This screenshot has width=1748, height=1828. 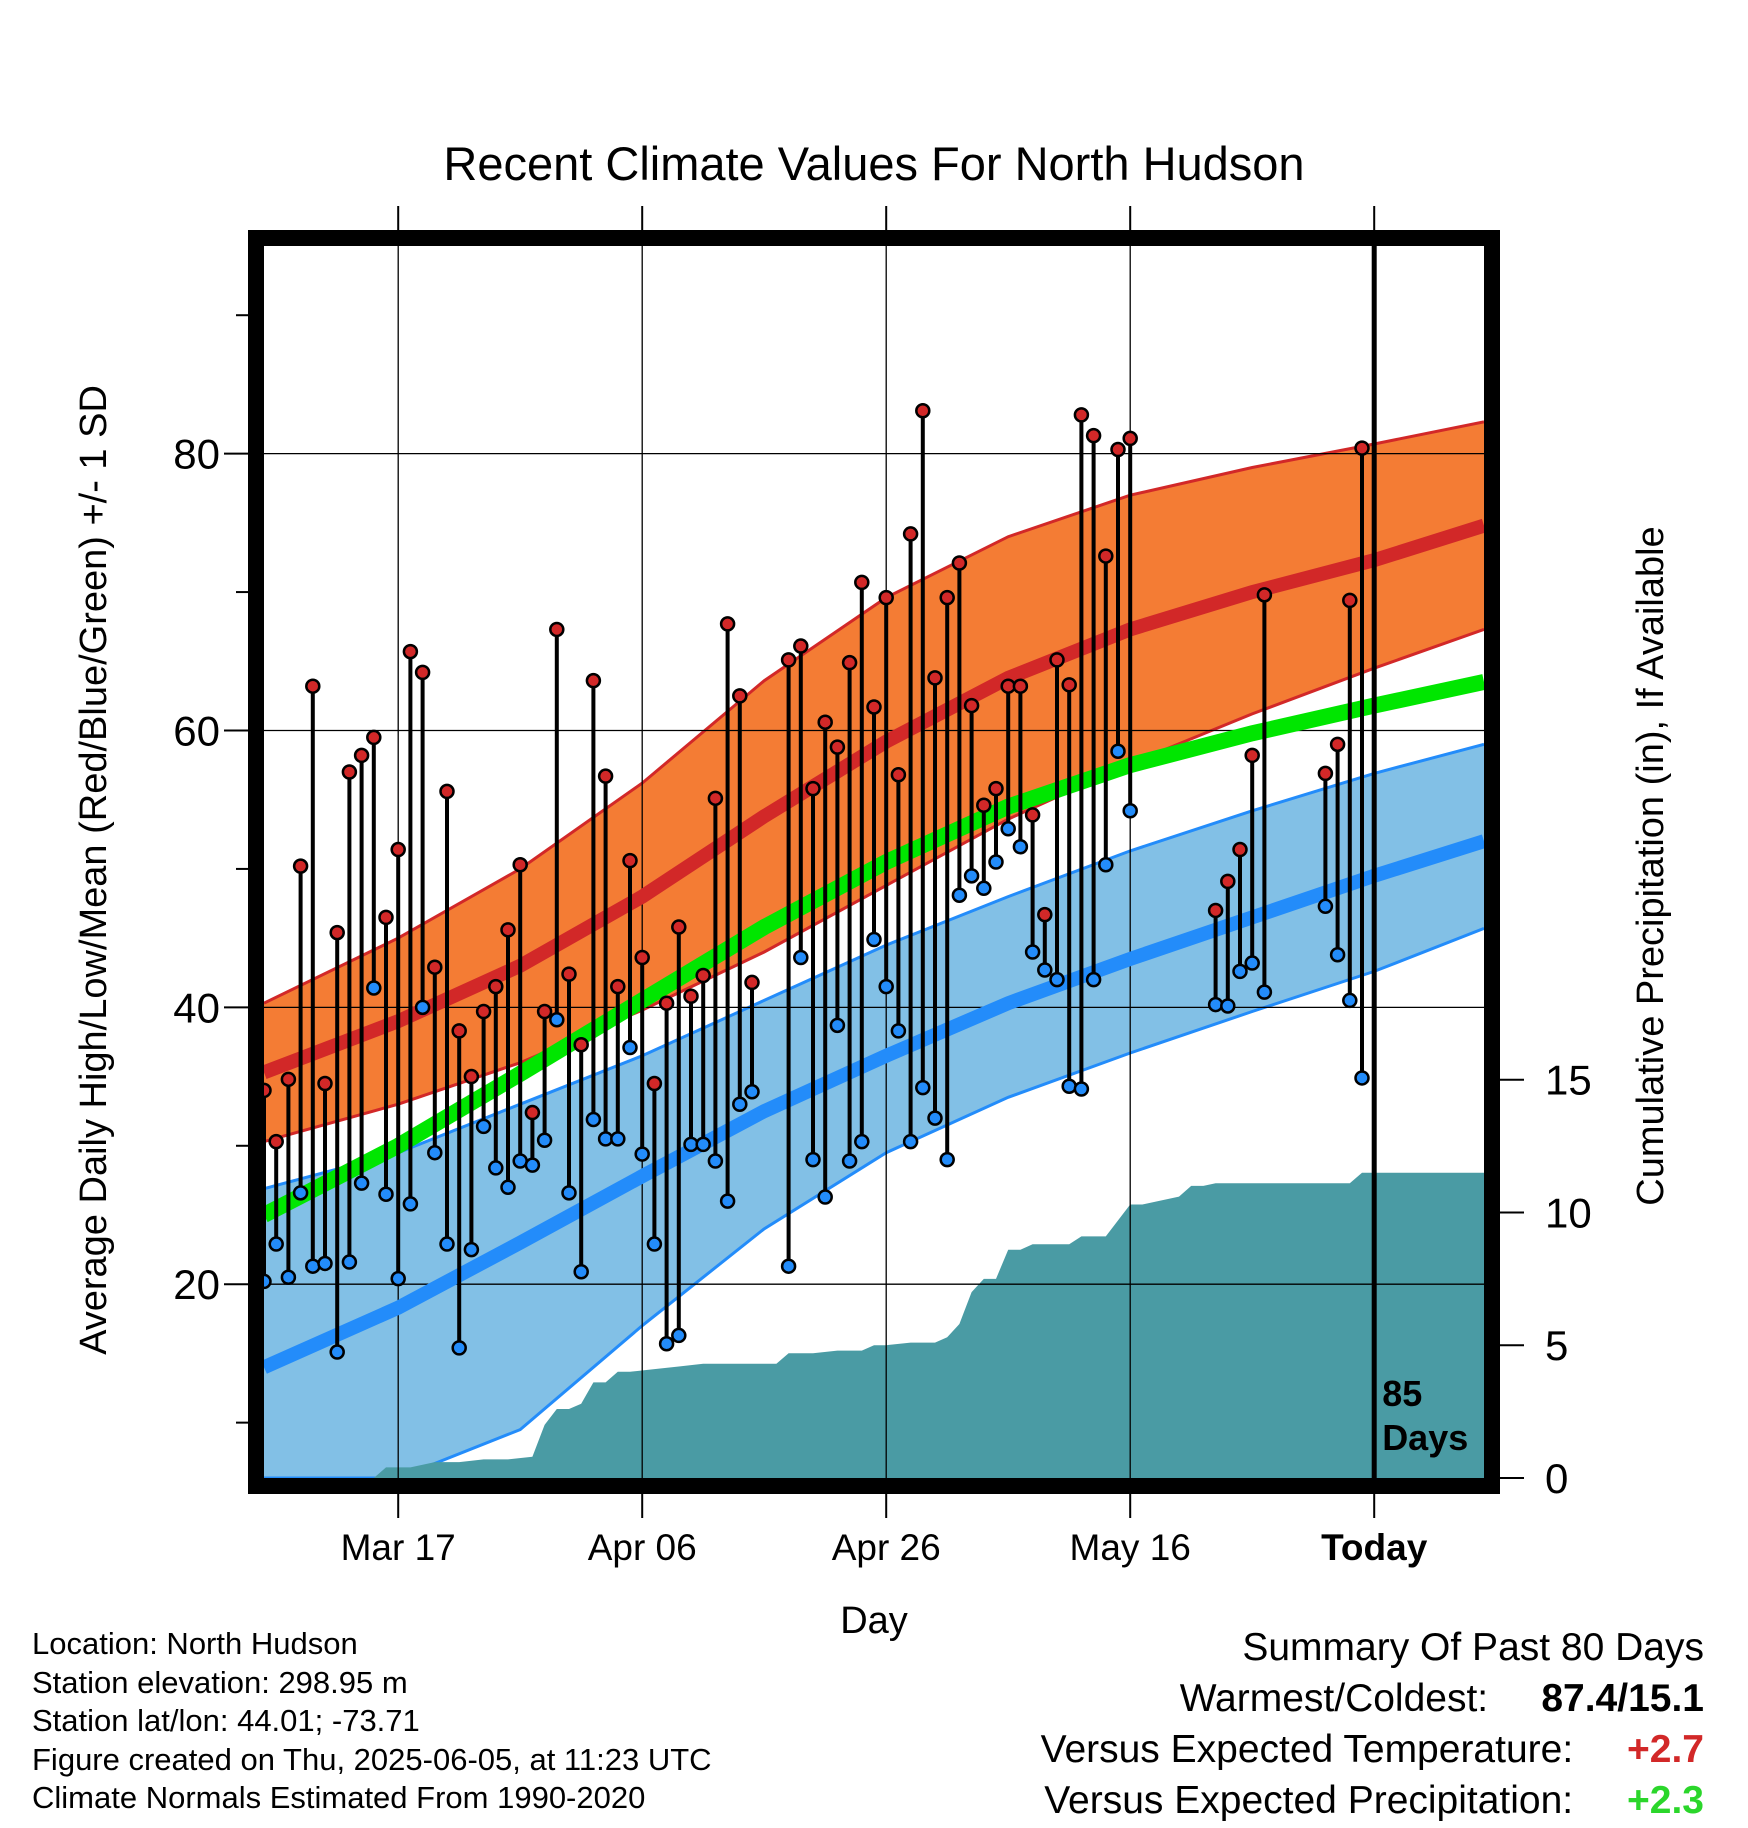 What do you see at coordinates (873, 163) in the screenshot?
I see `chart-title: Recent Climate Values For North Hudson` at bounding box center [873, 163].